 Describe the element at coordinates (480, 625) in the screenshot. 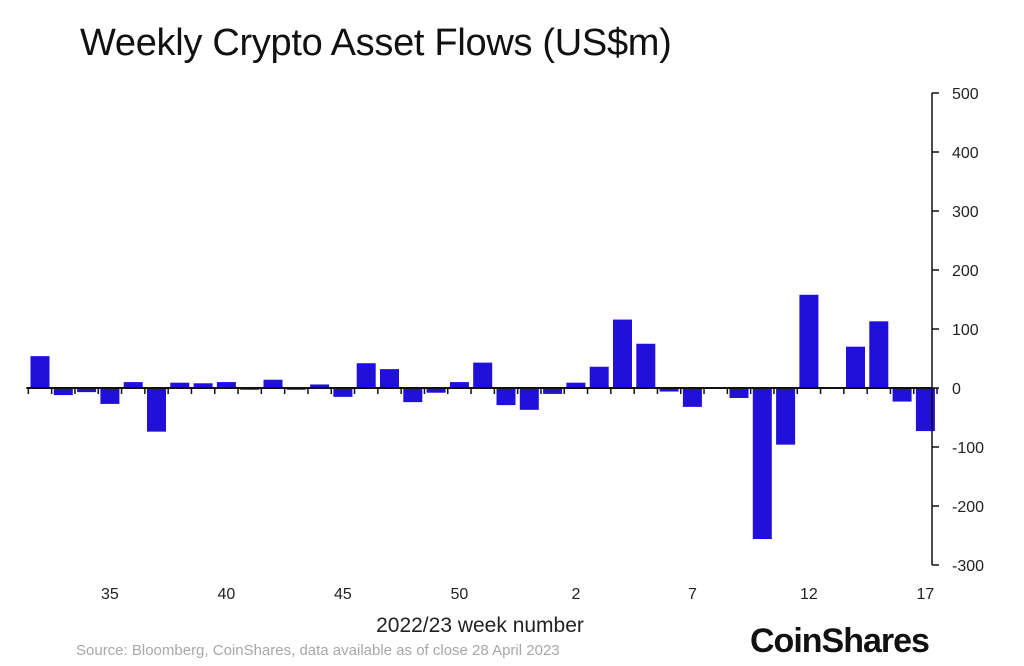

I see `x-axis-label: 2022/23 week number` at that location.